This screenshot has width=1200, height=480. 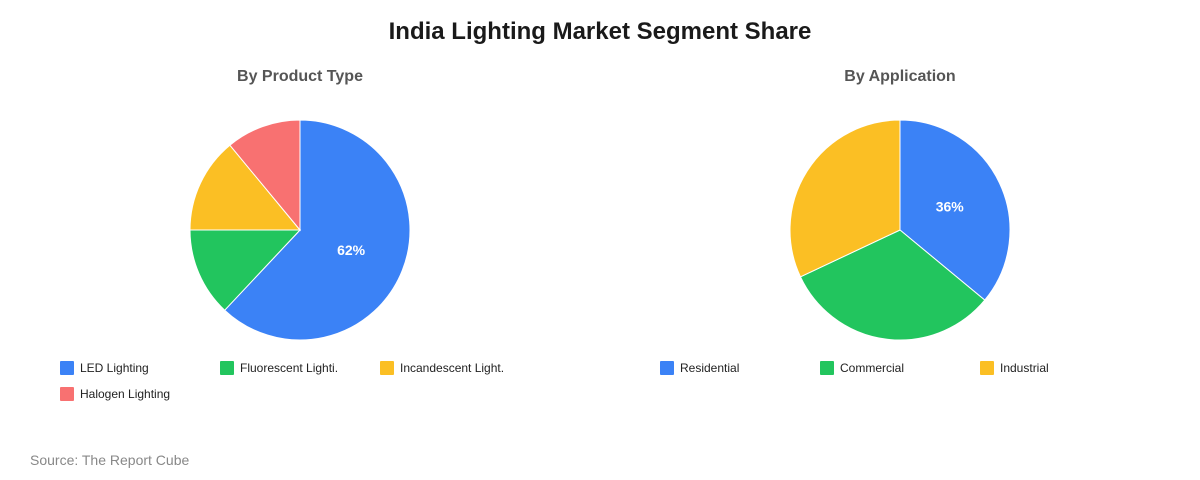 I want to click on page-title: India Lighting Market Segment Share, so click(x=600, y=31).